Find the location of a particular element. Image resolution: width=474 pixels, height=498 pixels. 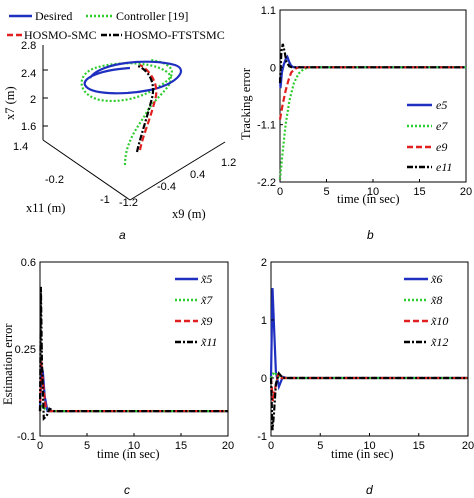

legend-c: x̃5 x̃7 x̃9 x̃11 is located at coordinates (196, 310).